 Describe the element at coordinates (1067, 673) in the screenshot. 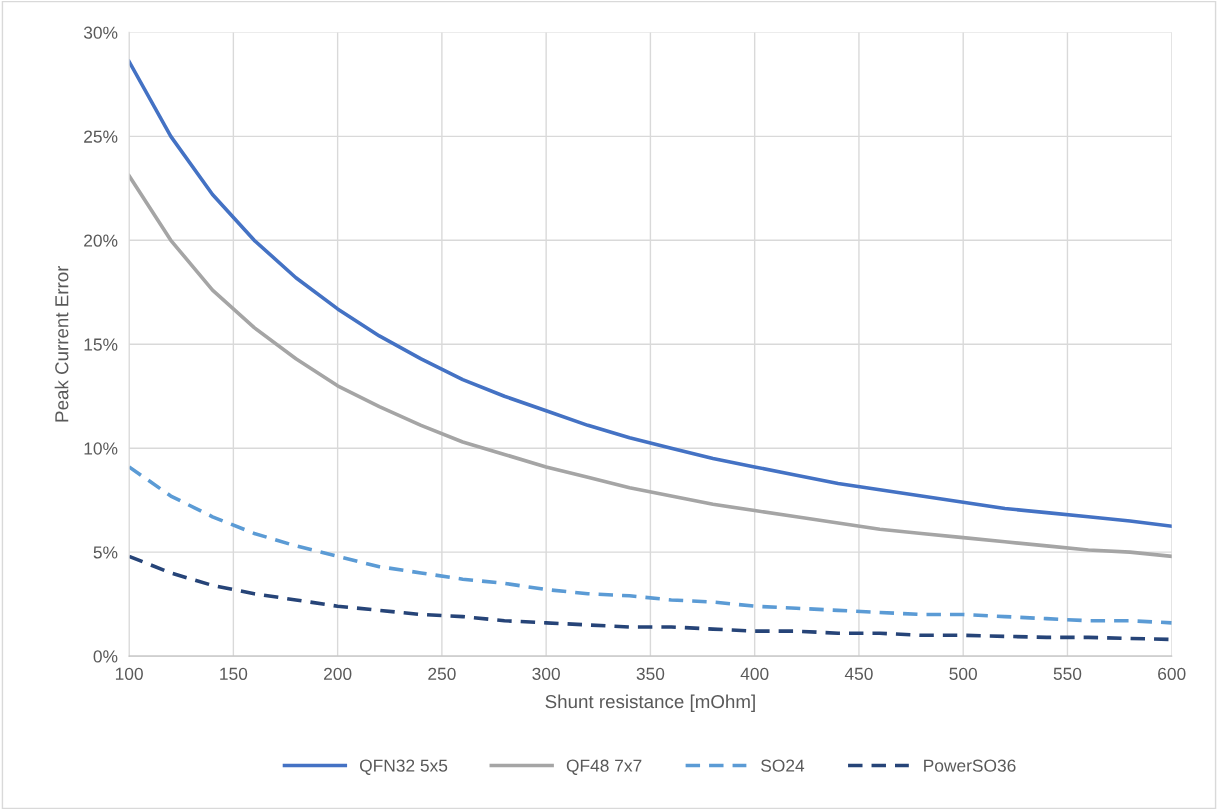

I see `x-tick-label: 550` at that location.